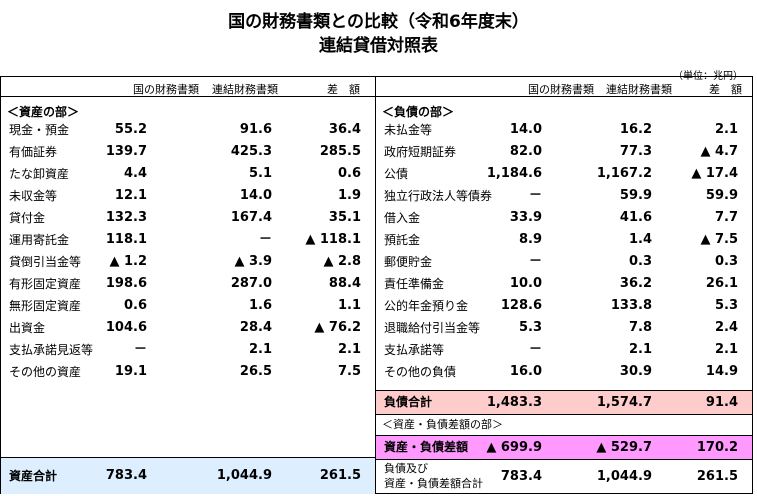 This screenshot has width=757, height=496. What do you see at coordinates (45, 262) in the screenshot?
I see `row-label: 貸倒引当金等` at bounding box center [45, 262].